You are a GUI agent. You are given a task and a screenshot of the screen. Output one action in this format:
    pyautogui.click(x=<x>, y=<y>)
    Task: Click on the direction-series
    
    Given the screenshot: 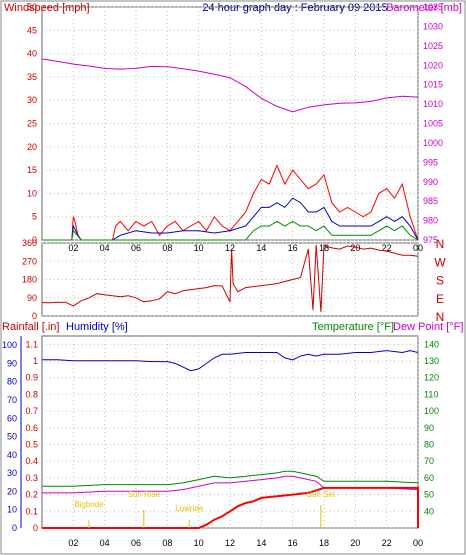 What is the action you would take?
    pyautogui.click(x=230, y=278)
    